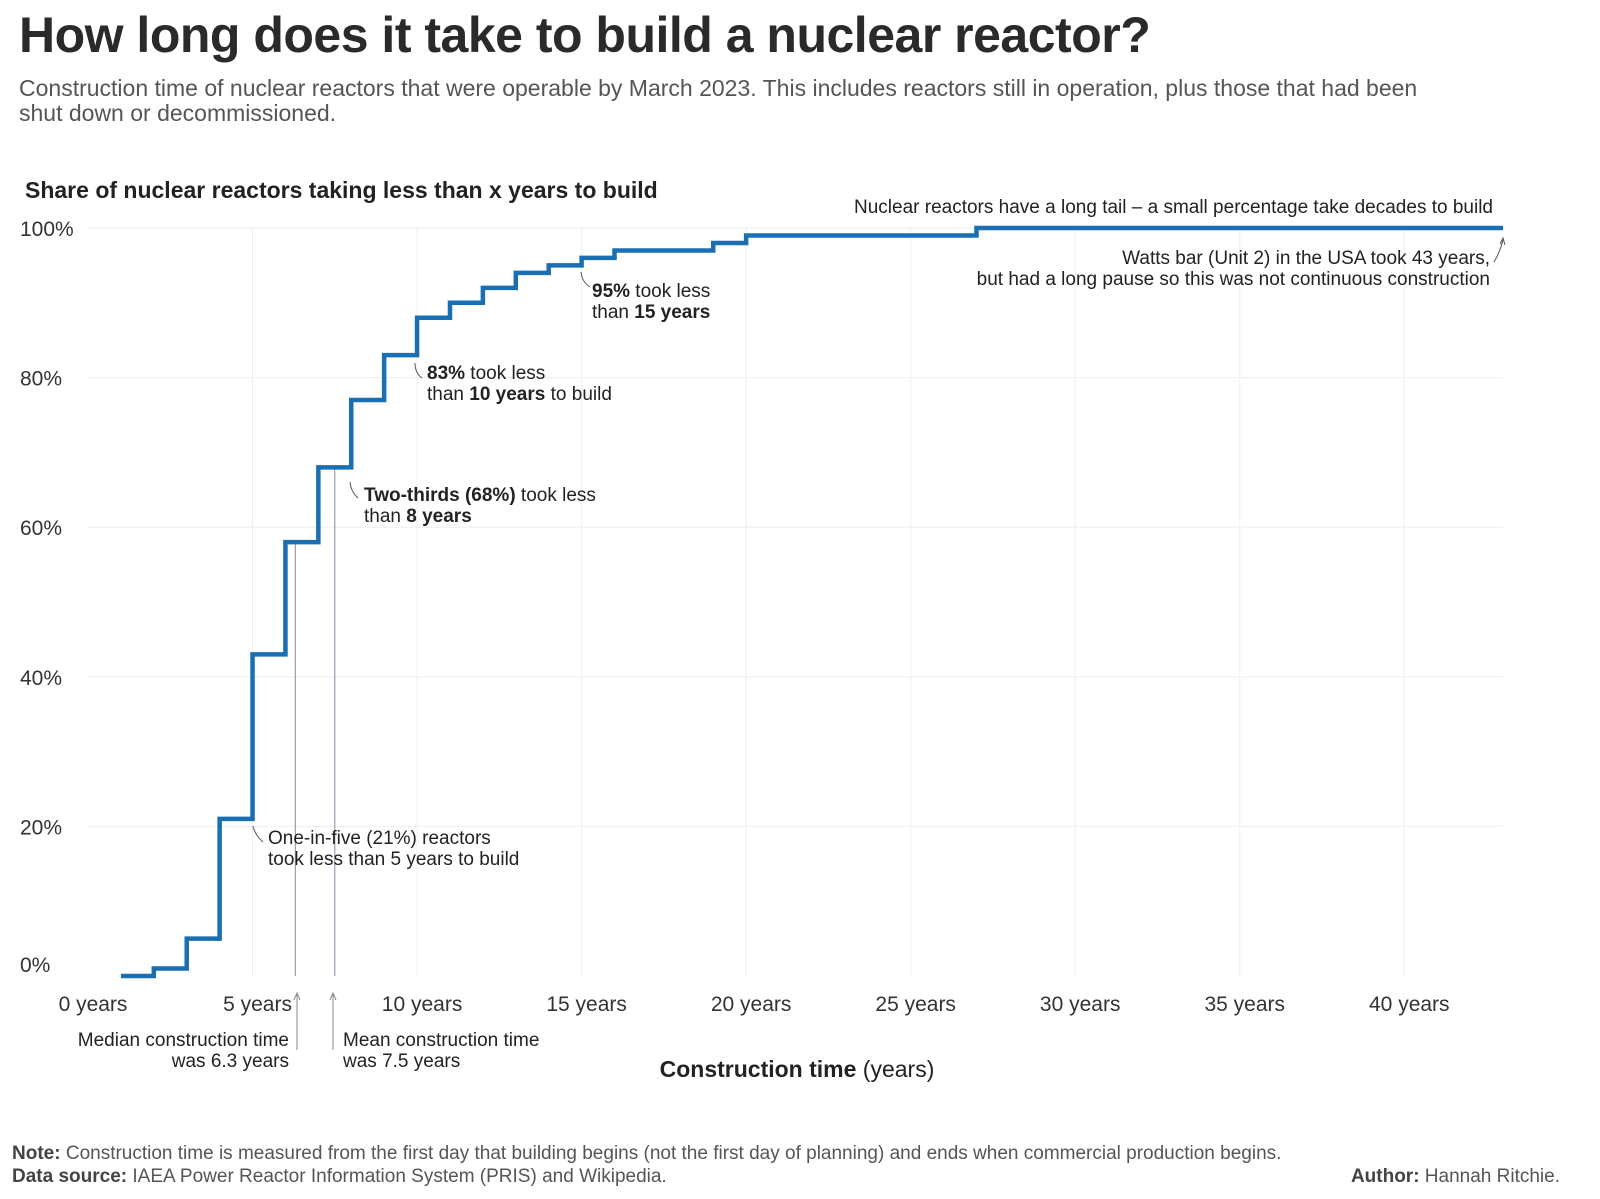 The width and height of the screenshot is (1600, 1199). I want to click on annotation-watts-arrow, so click(1498, 251).